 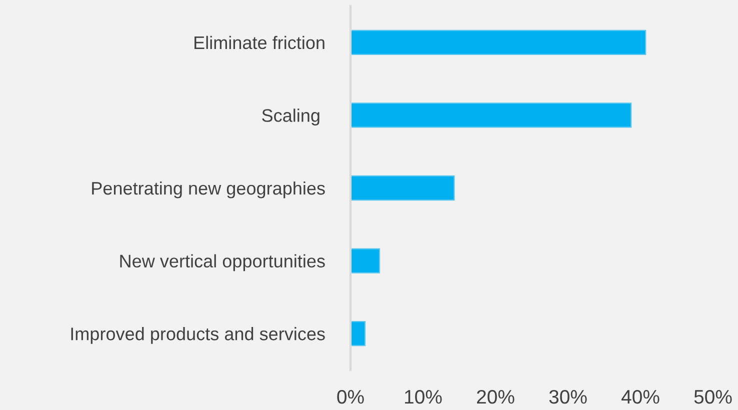 I want to click on y-tick-label: Eliminate friction, so click(x=259, y=43).